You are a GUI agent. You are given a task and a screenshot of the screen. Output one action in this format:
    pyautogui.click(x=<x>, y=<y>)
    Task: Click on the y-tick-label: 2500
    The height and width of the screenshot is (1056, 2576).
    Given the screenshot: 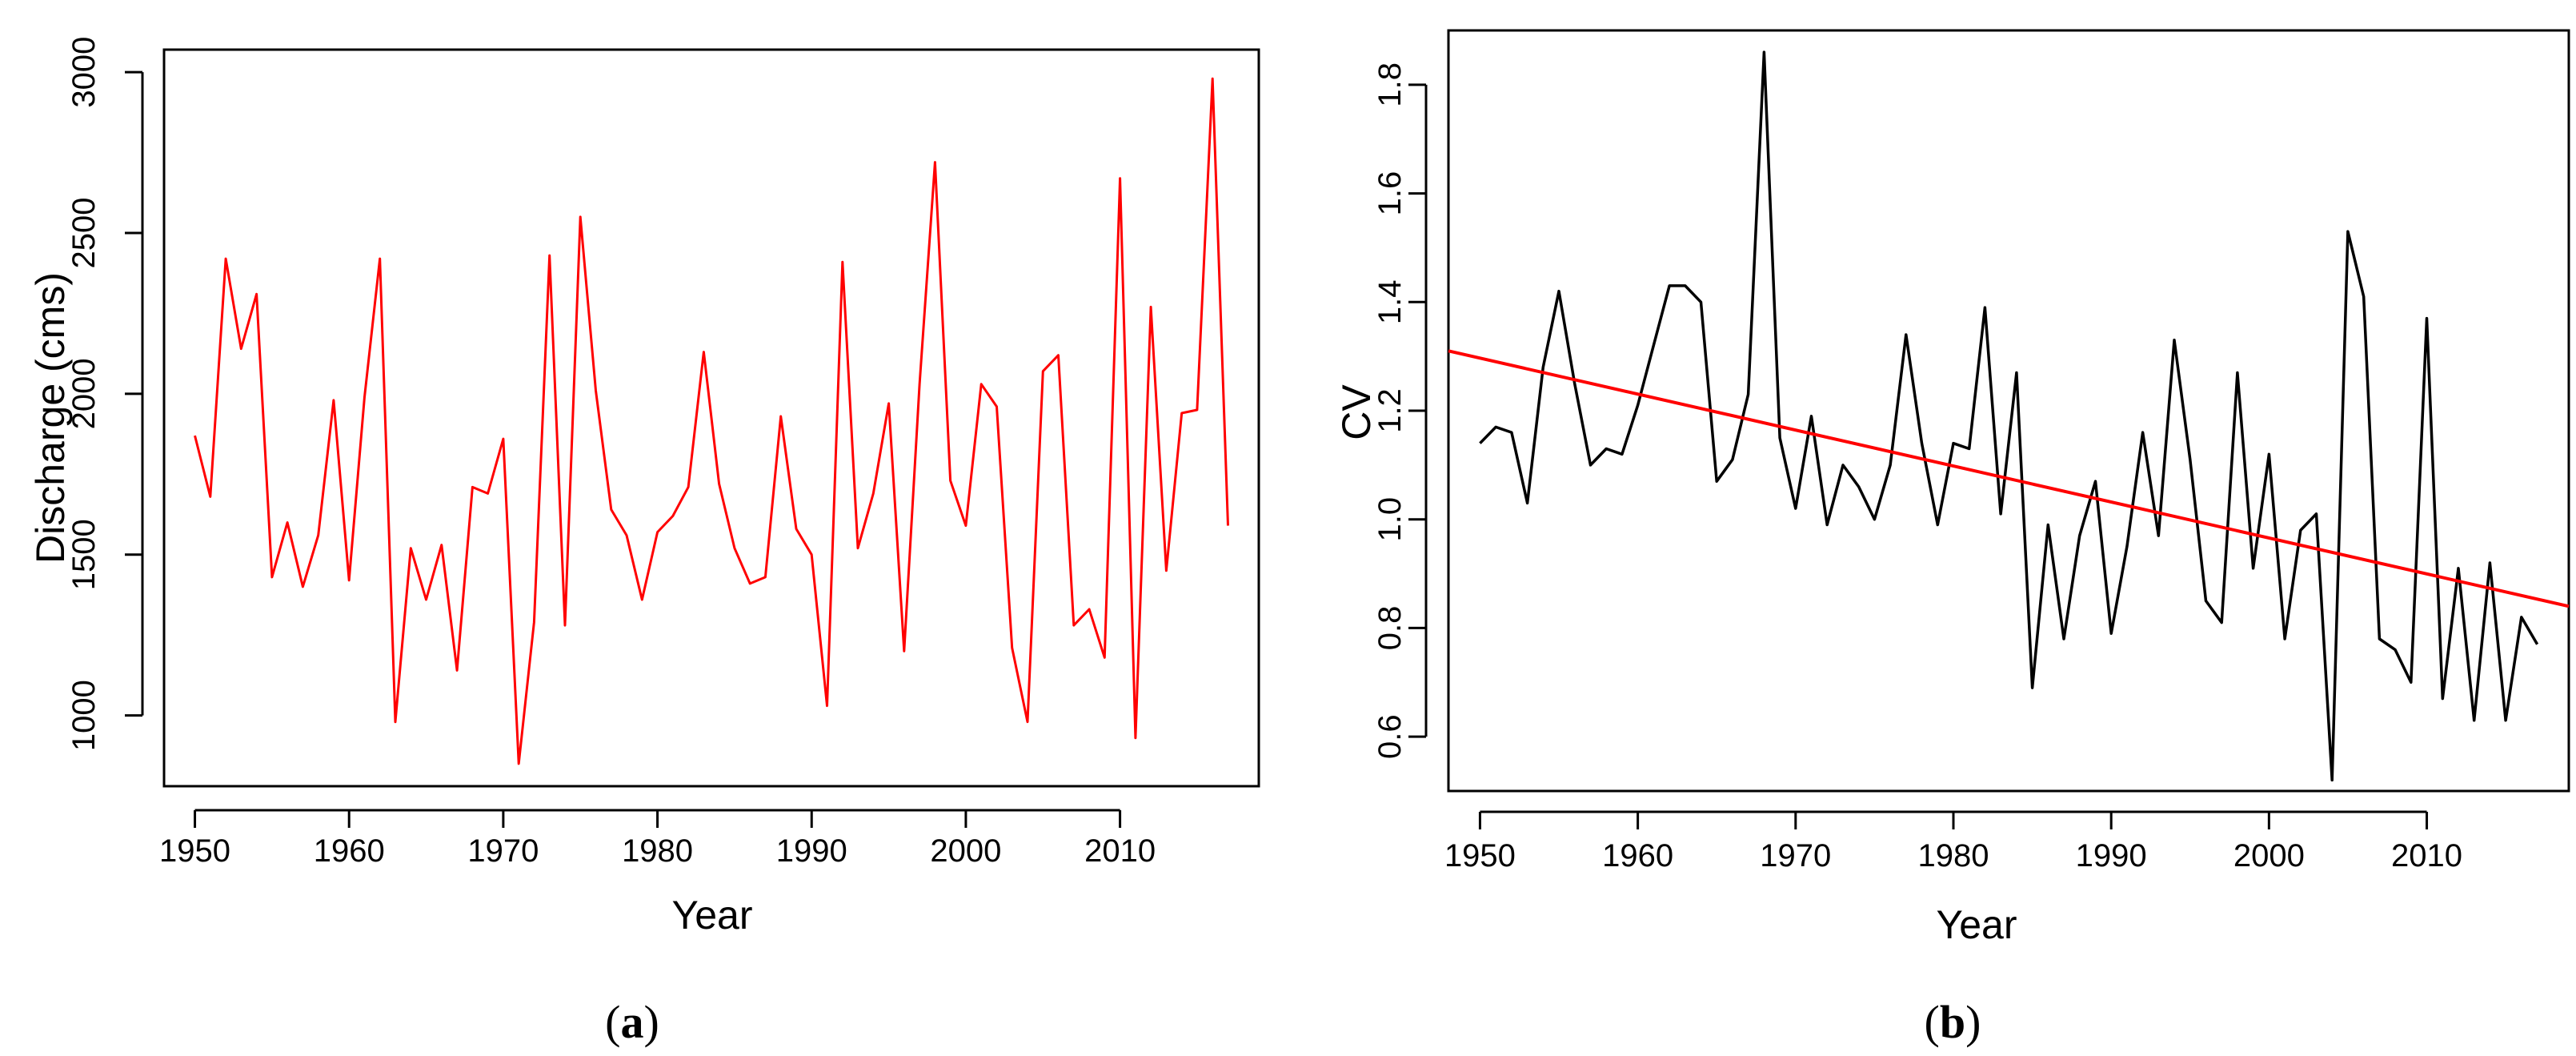 What is the action you would take?
    pyautogui.click(x=84, y=233)
    